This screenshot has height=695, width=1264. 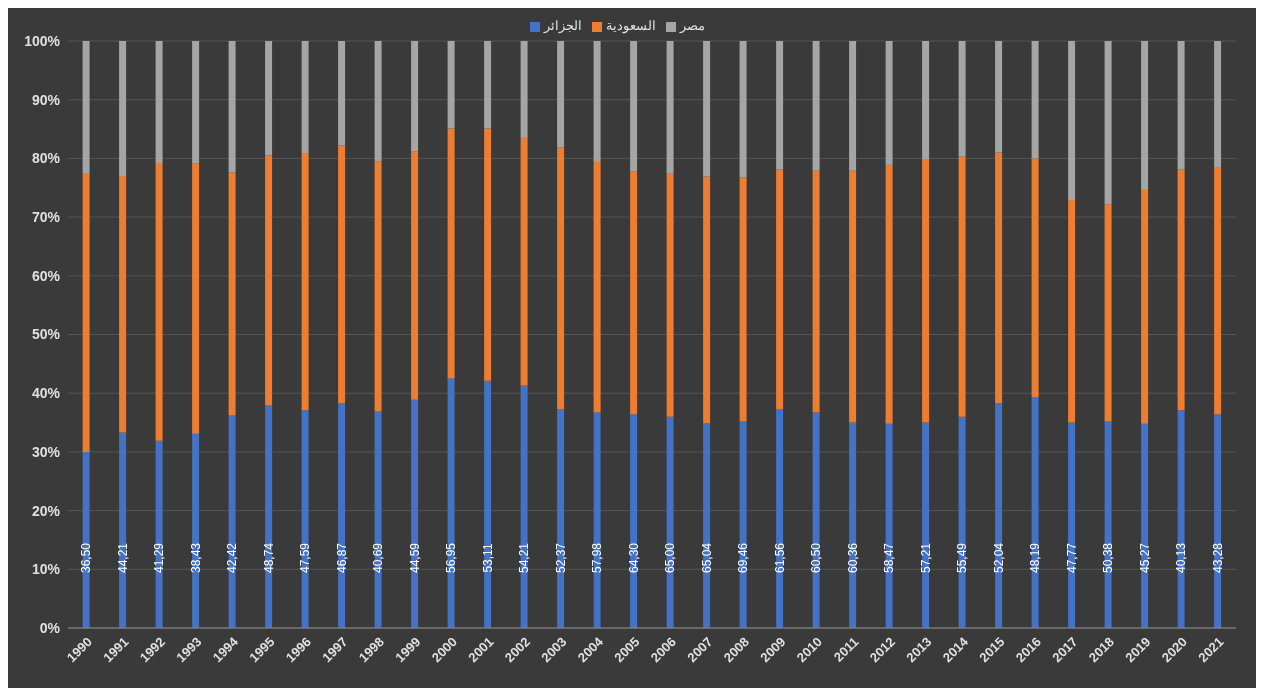 What do you see at coordinates (1071, 558) in the screenshot?
I see `annotation: 47,77` at bounding box center [1071, 558].